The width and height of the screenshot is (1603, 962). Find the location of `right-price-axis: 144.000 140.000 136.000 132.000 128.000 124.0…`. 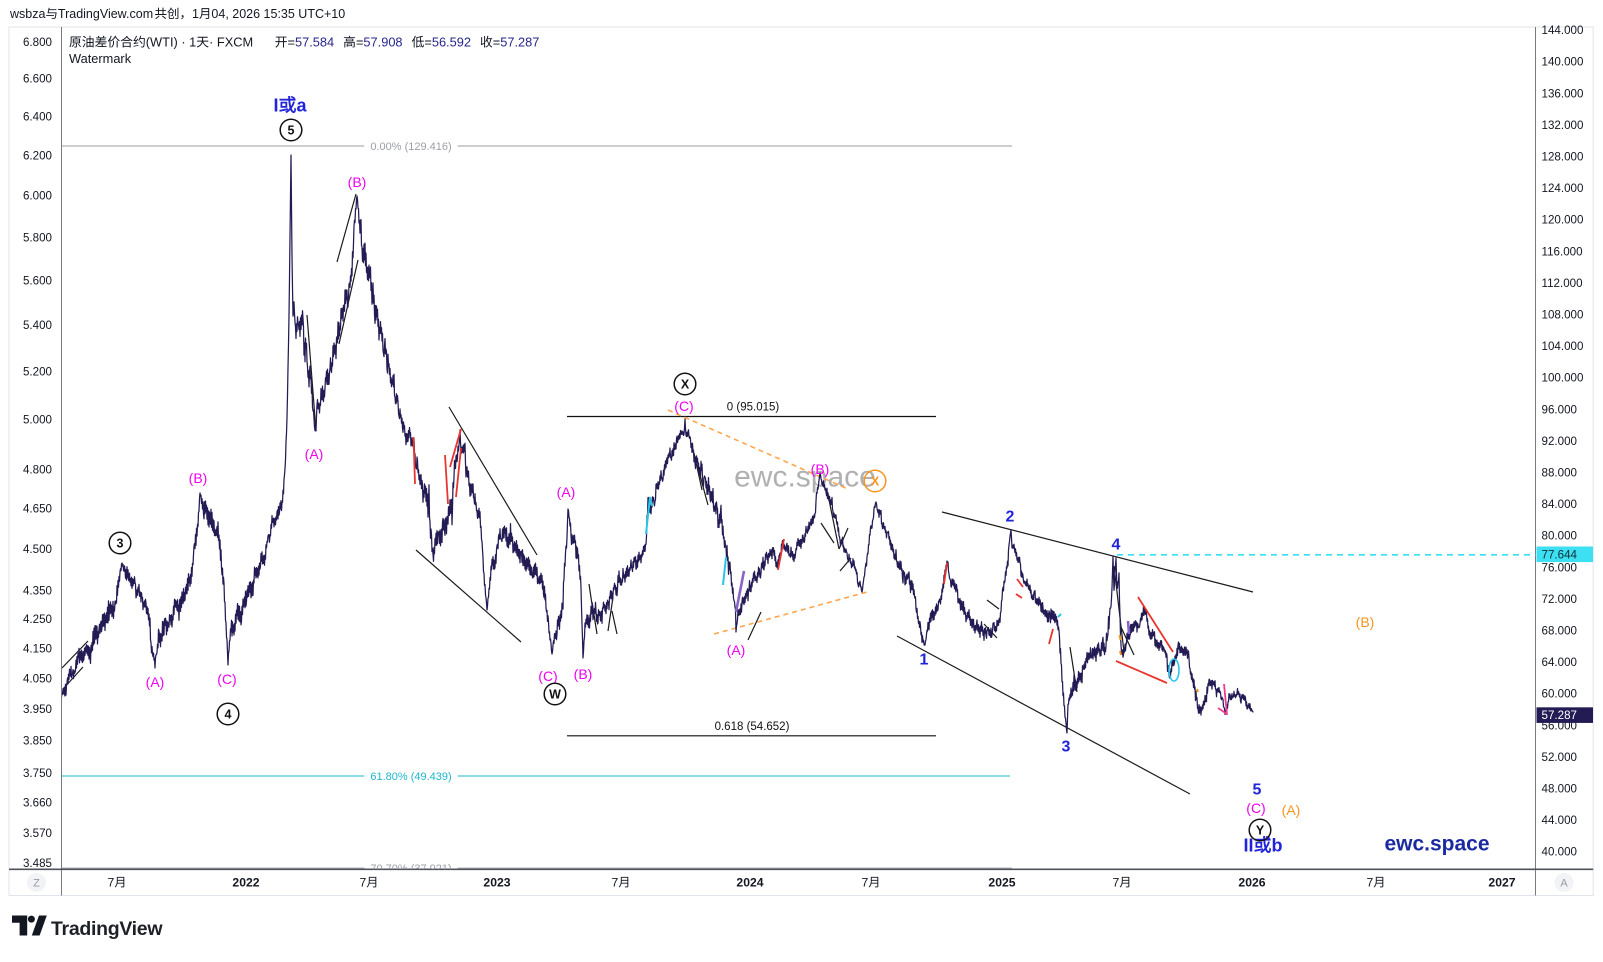

right-price-axis: 144.000 140.000 136.000 132.000 128.000 124.0… is located at coordinates (1565, 458).